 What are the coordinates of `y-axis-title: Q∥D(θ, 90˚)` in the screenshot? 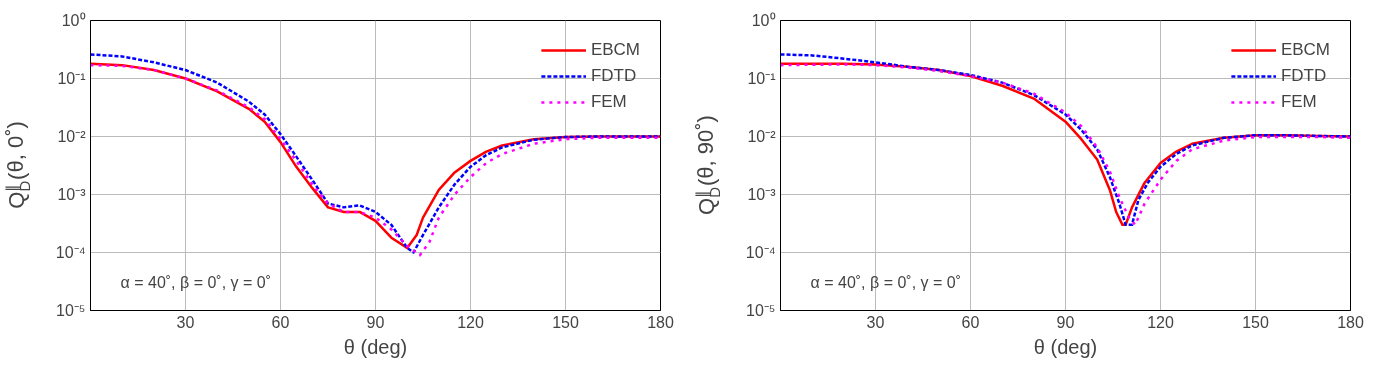 It's located at (707, 165).